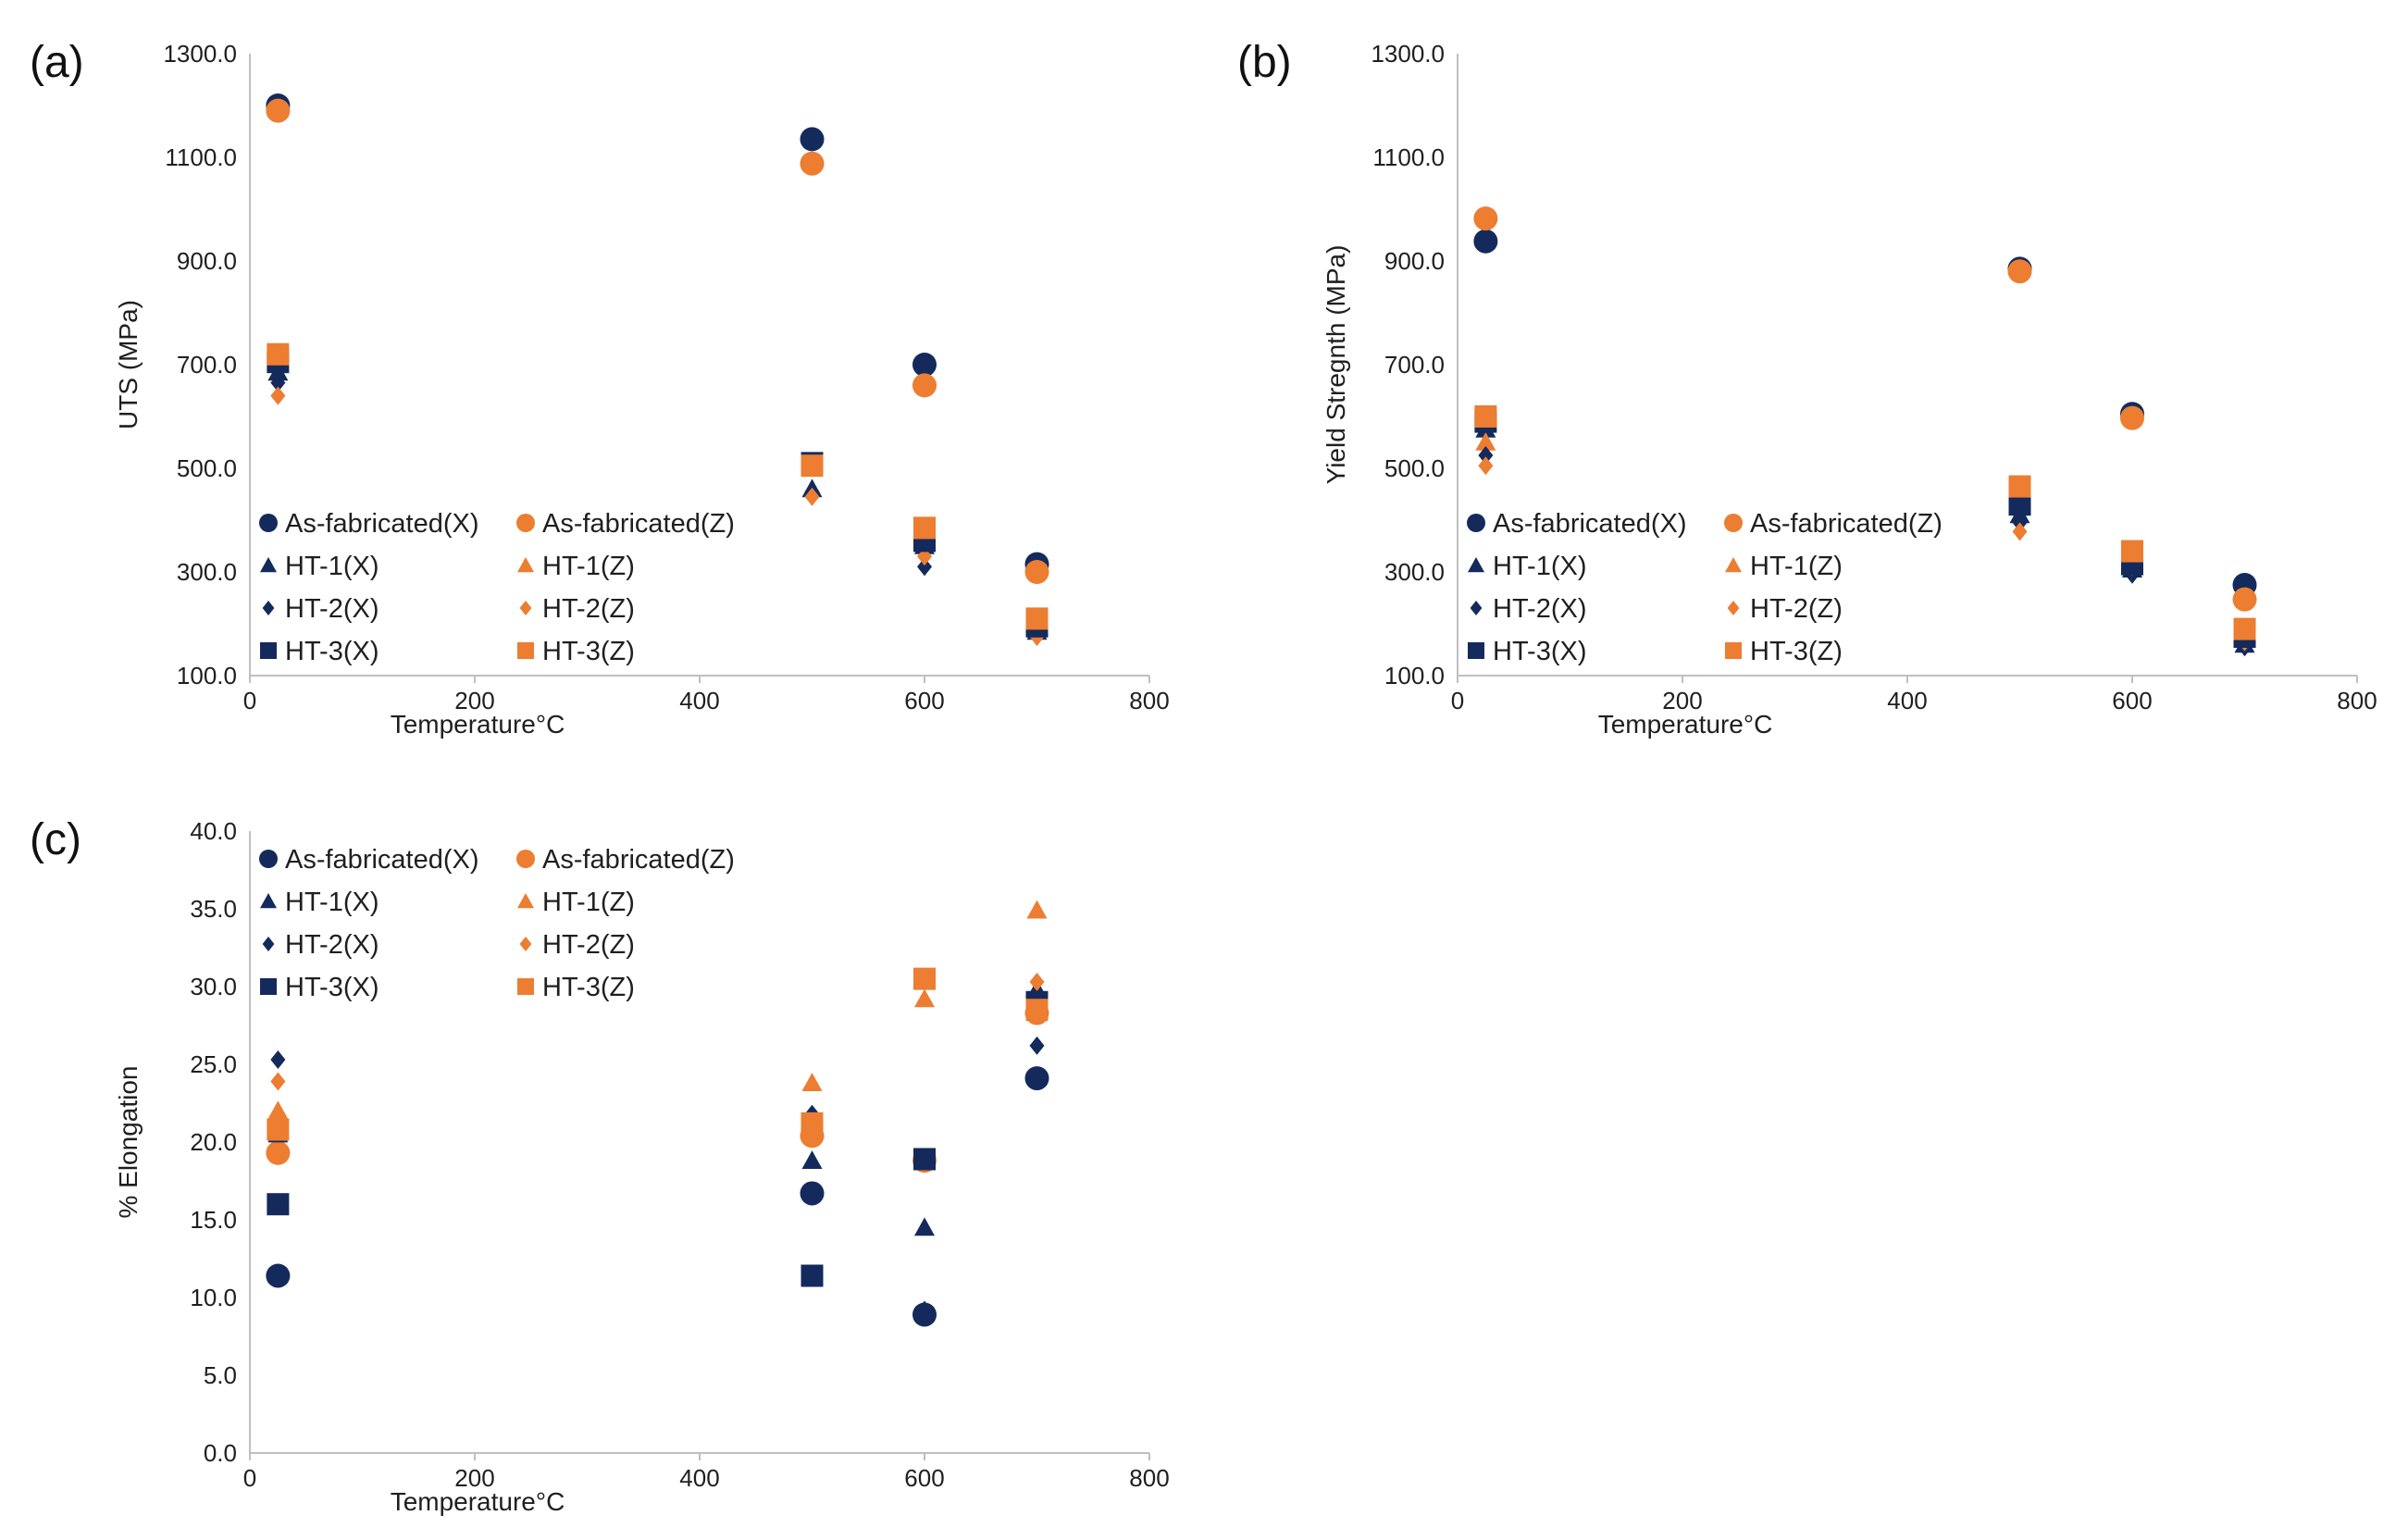 The height and width of the screenshot is (1540, 2408). What do you see at coordinates (213, 1297) in the screenshot?
I see `y-tick-label: 10.0` at bounding box center [213, 1297].